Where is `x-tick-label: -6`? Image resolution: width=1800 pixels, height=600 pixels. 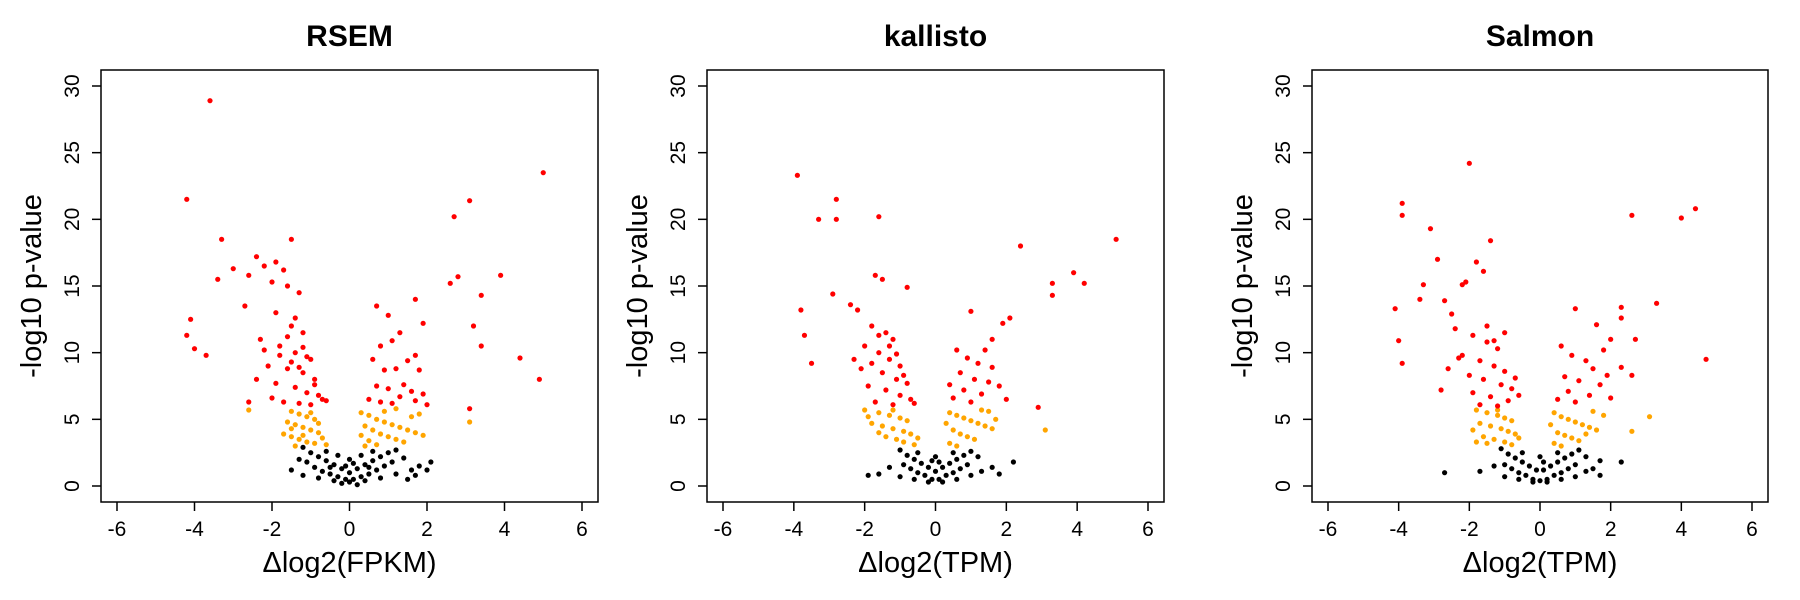 x-tick-label: -6 is located at coordinates (723, 529).